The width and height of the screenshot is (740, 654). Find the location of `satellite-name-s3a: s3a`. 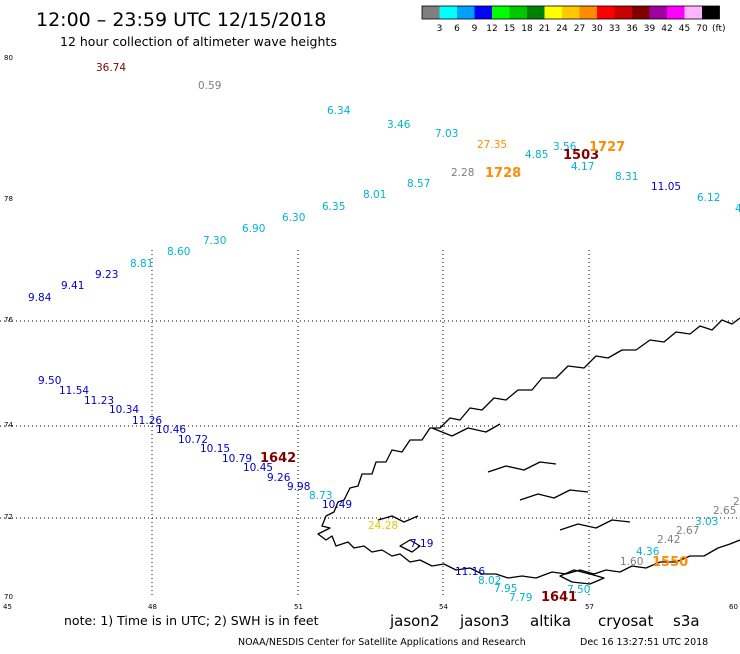

satellite-name-s3a: s3a is located at coordinates (686, 621).